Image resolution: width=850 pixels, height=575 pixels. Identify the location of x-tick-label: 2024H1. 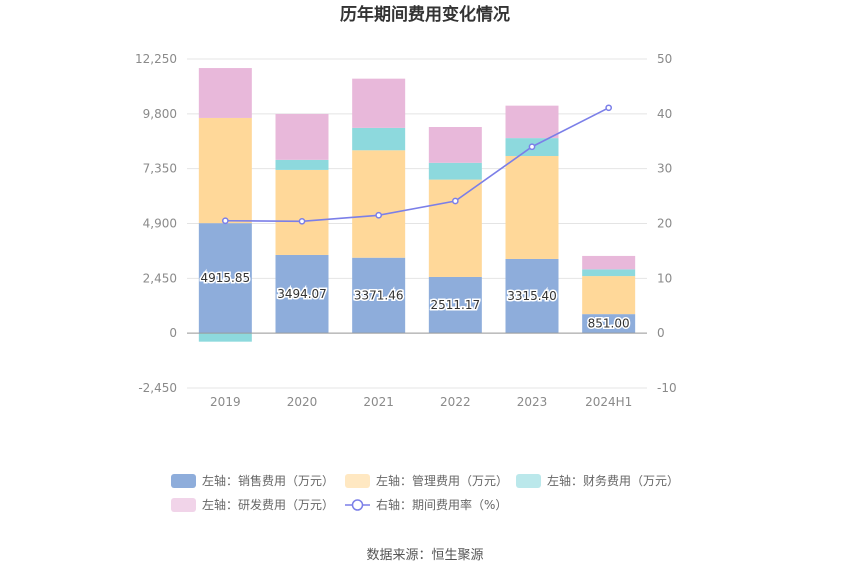
(608, 402).